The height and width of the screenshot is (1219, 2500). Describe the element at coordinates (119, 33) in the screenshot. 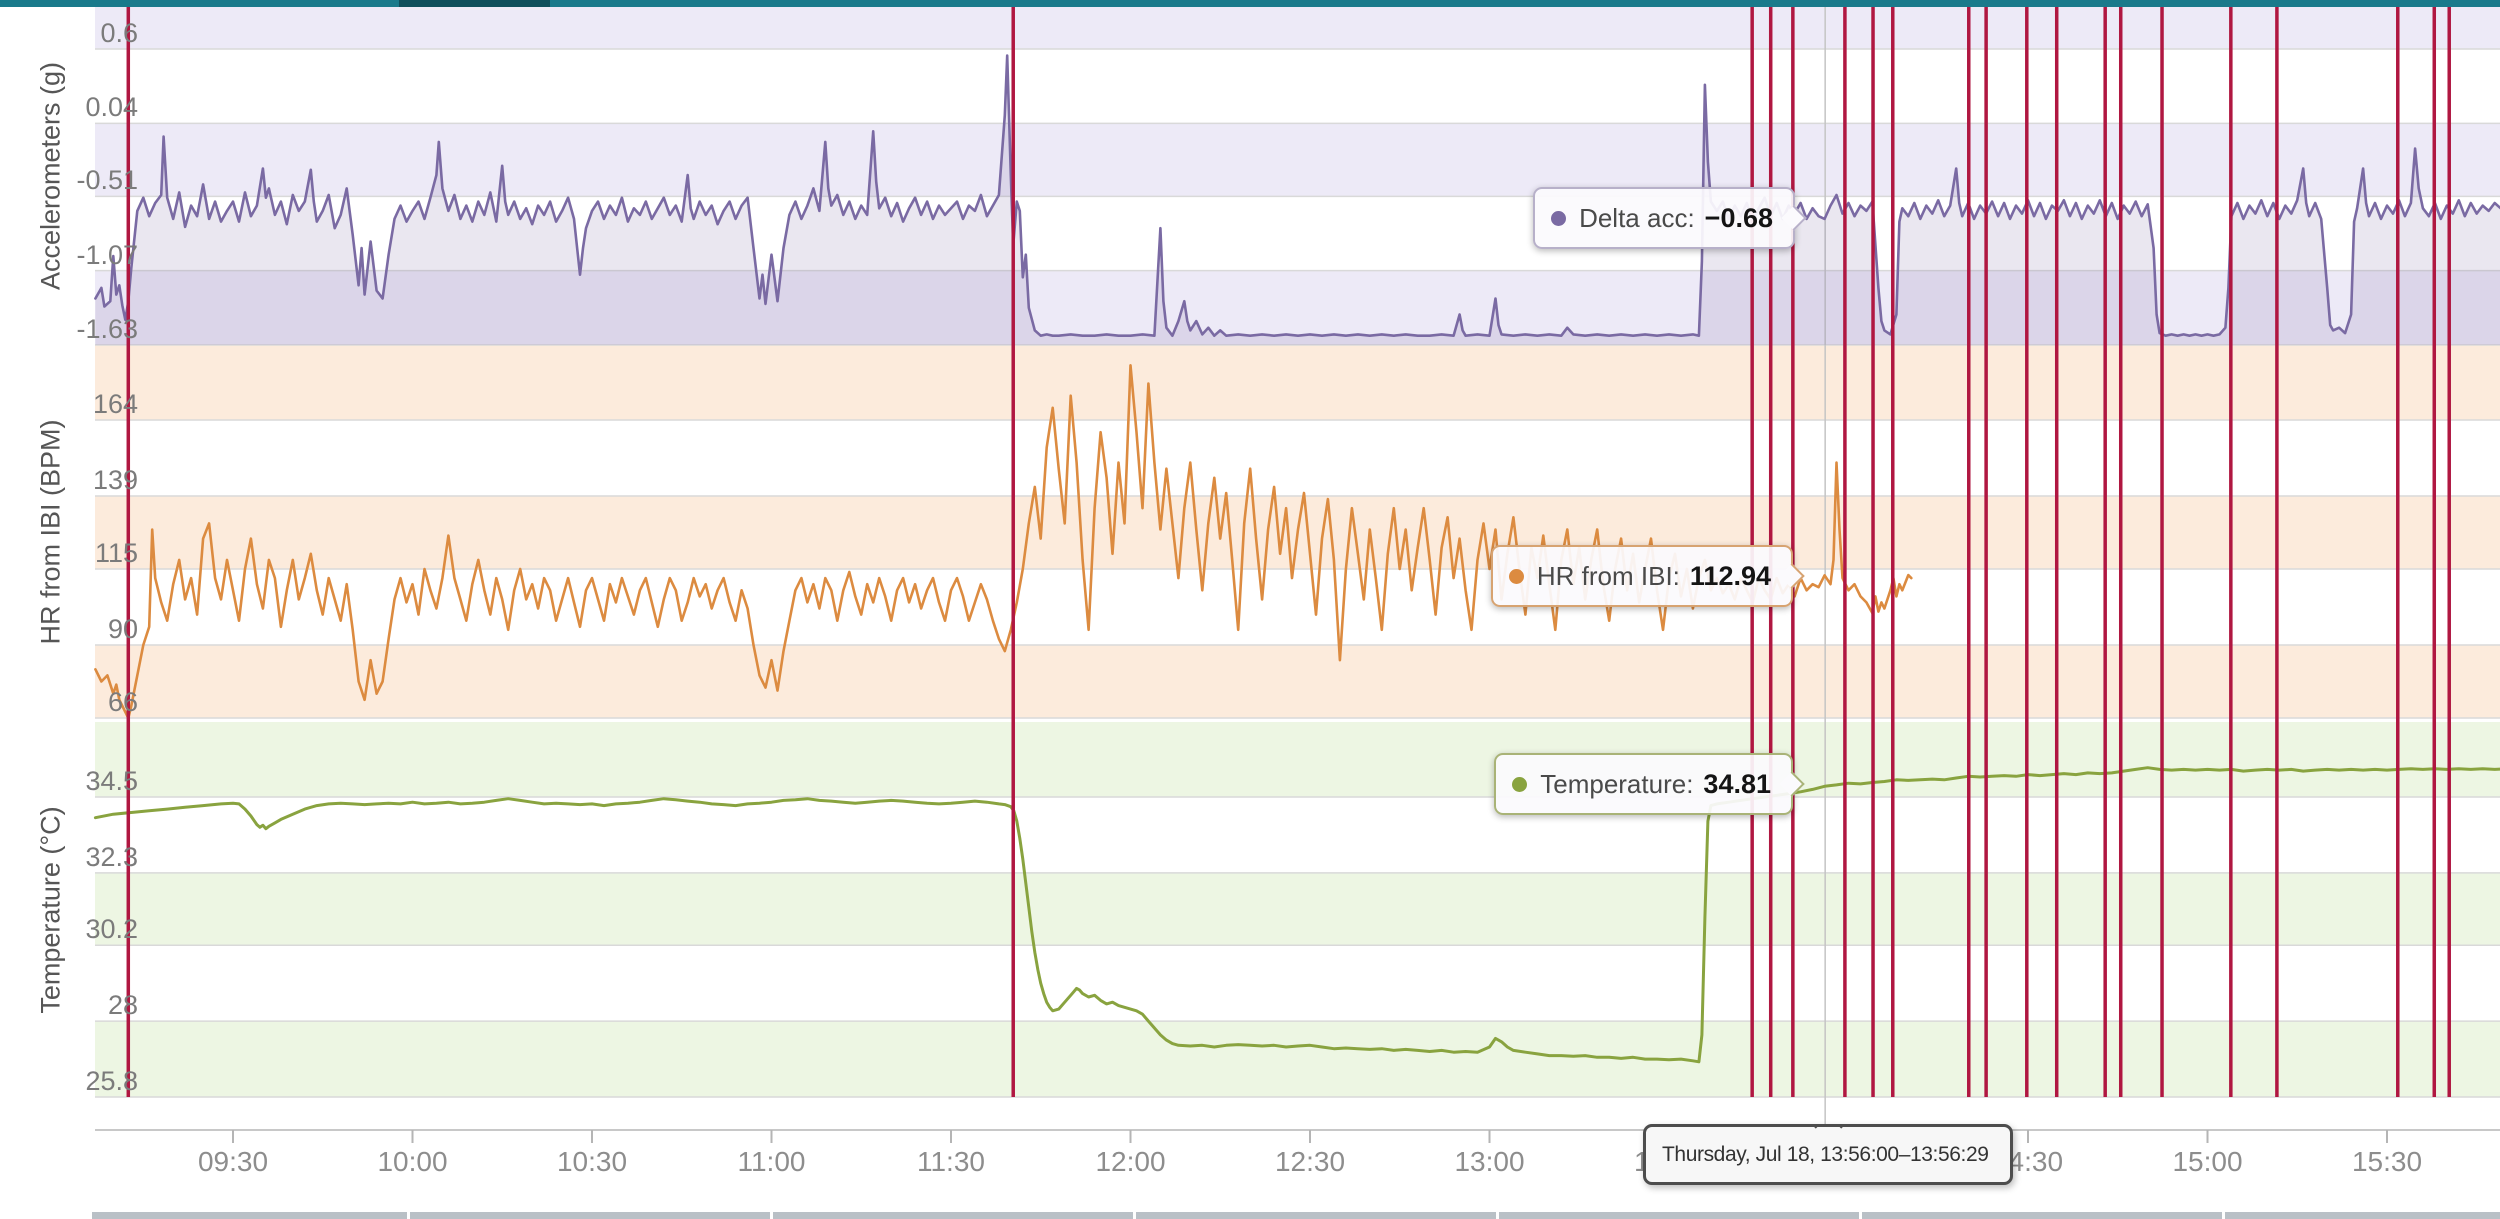

I see `y-tick-label: 0.6` at that location.